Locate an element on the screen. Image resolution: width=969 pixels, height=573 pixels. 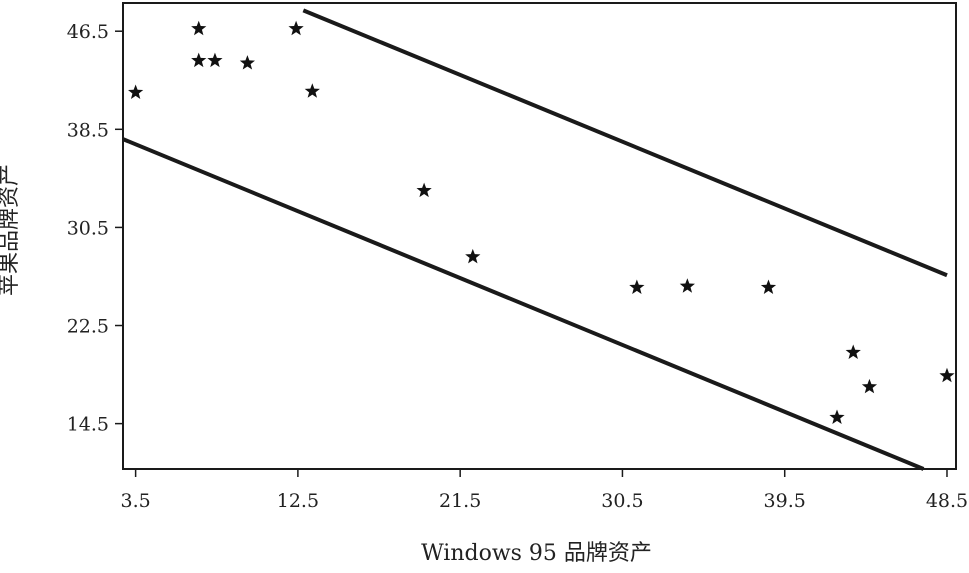
x-tick-label: 21.5 is located at coordinates (460, 501).